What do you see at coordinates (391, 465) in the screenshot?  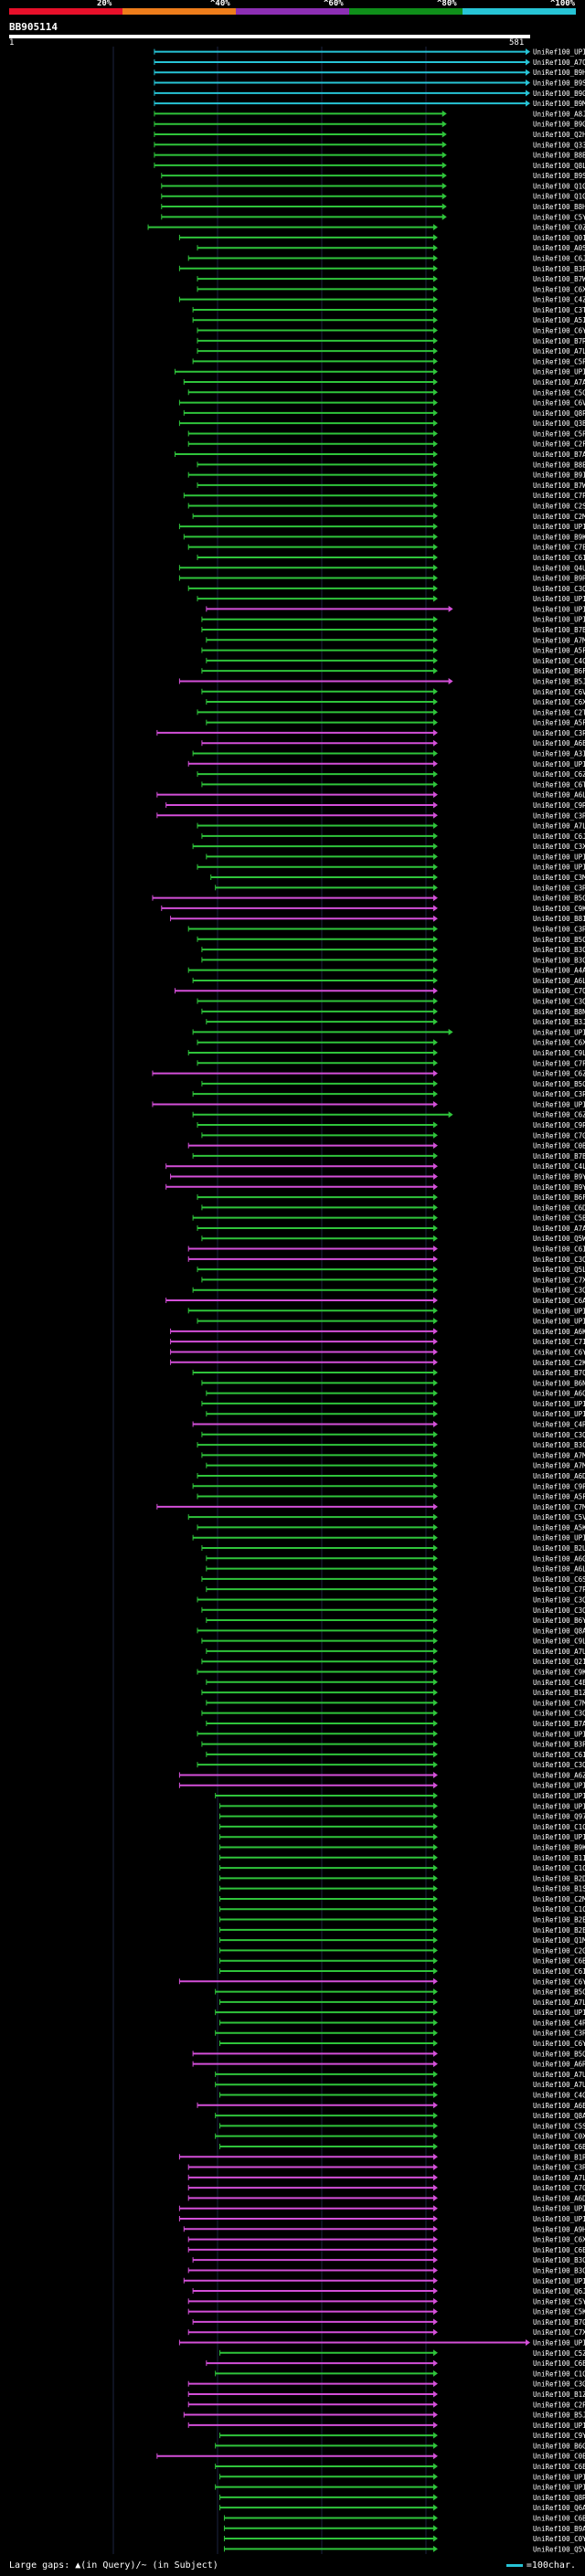 I see `hit-row: UniRef100_B8EQ00` at bounding box center [391, 465].